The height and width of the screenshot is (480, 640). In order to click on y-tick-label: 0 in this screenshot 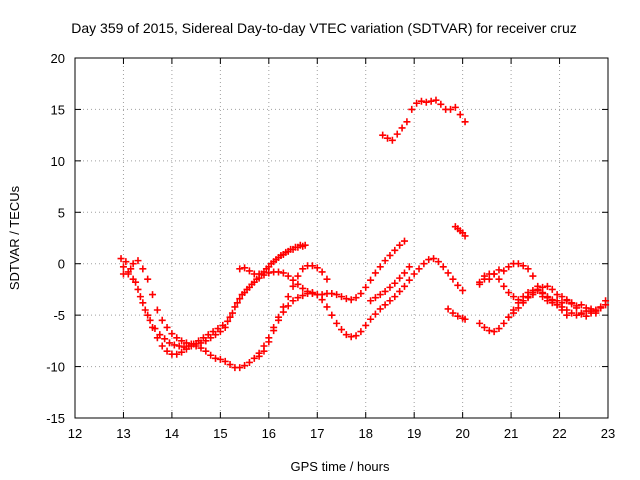, I will do `click(61, 264)`.